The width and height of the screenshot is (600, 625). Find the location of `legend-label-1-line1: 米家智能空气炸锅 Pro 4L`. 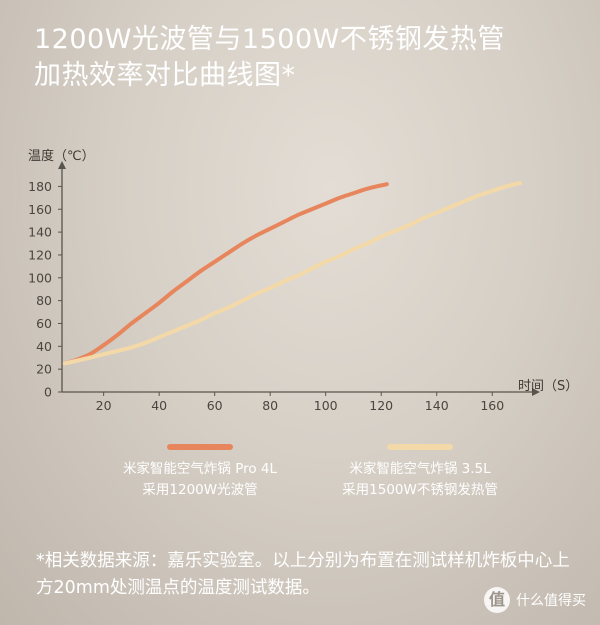

legend-label-1-line1: 米家智能空气炸锅 Pro 4L is located at coordinates (200, 468).